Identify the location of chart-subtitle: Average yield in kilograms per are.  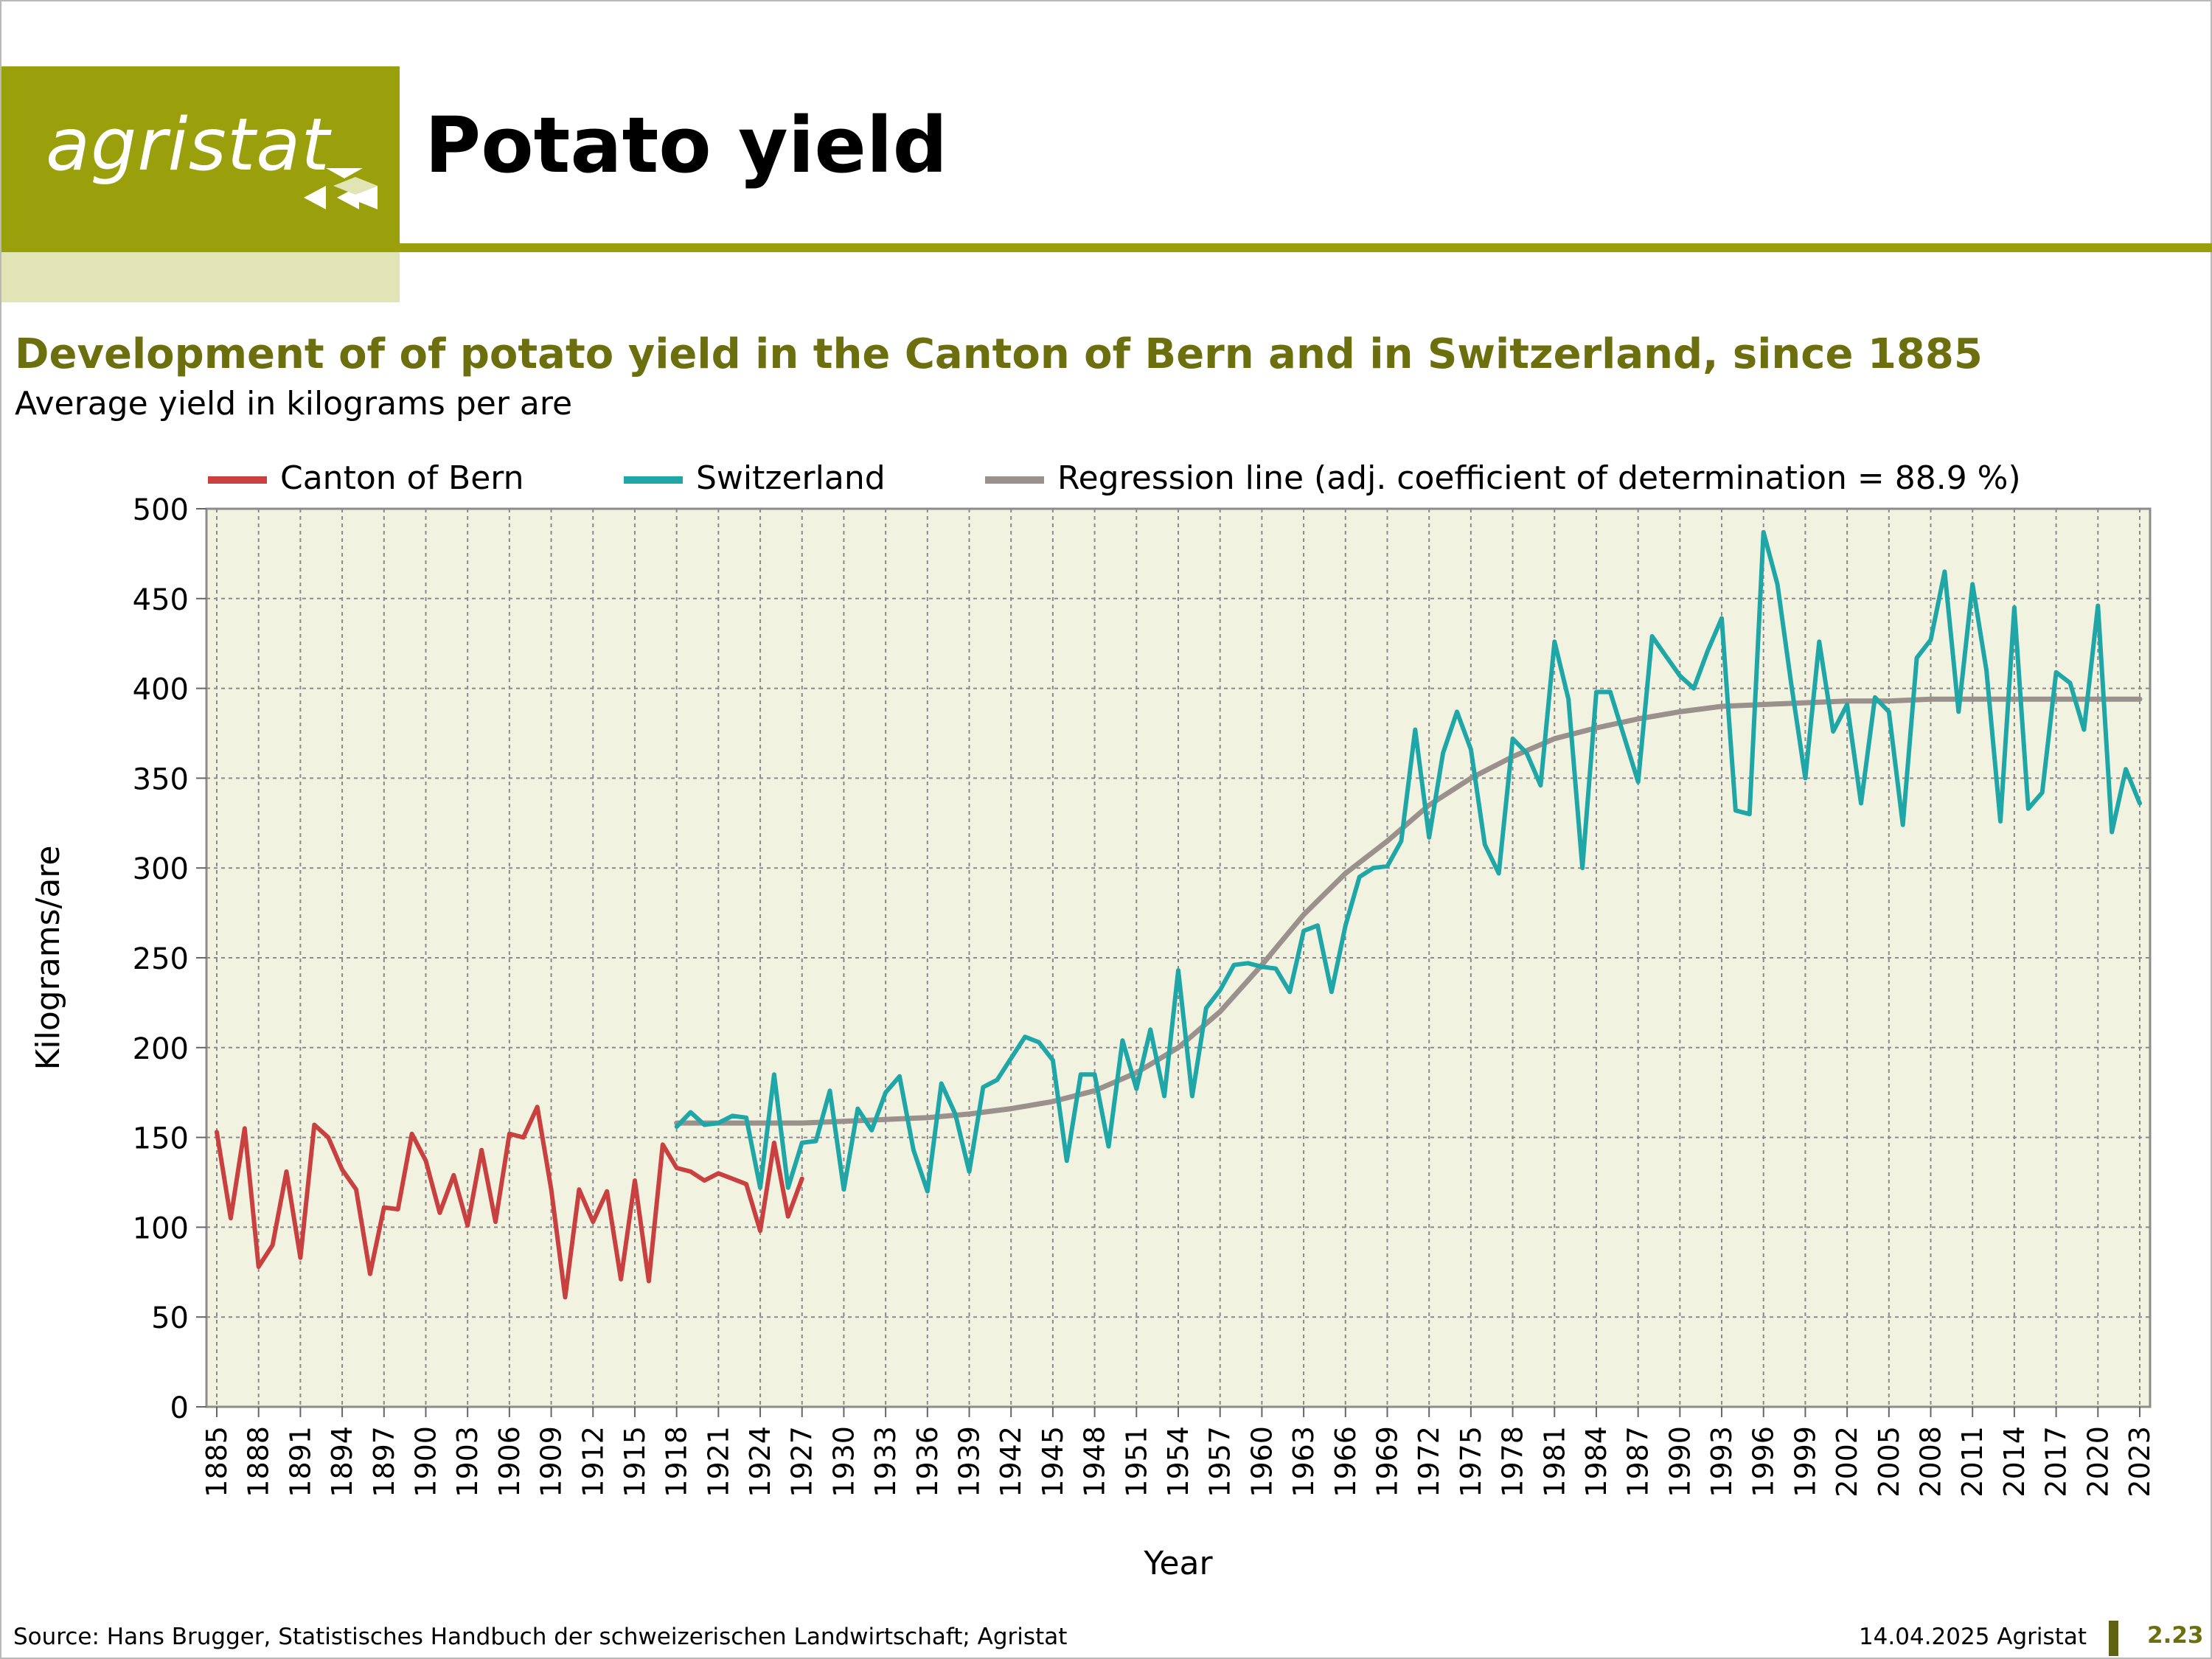
(294, 403).